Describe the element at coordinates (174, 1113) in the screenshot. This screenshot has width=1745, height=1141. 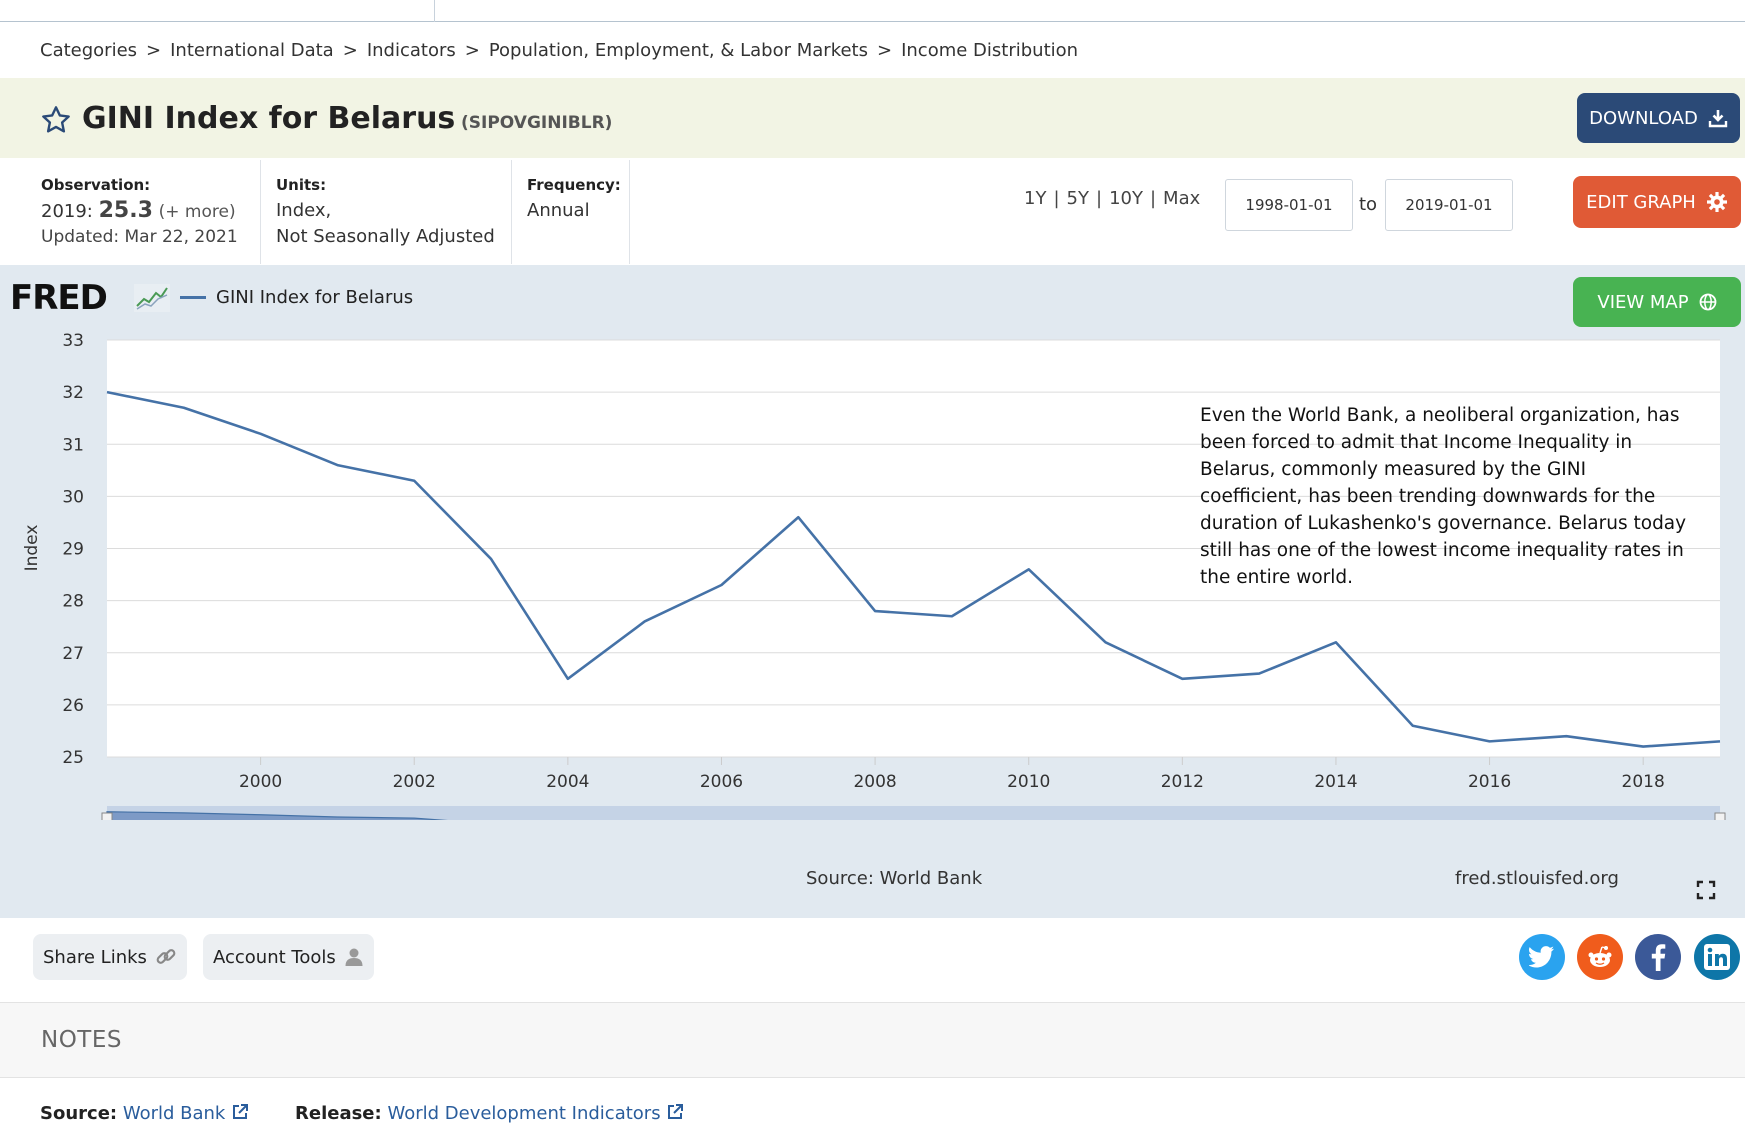
I see `source-link: World Bank` at that location.